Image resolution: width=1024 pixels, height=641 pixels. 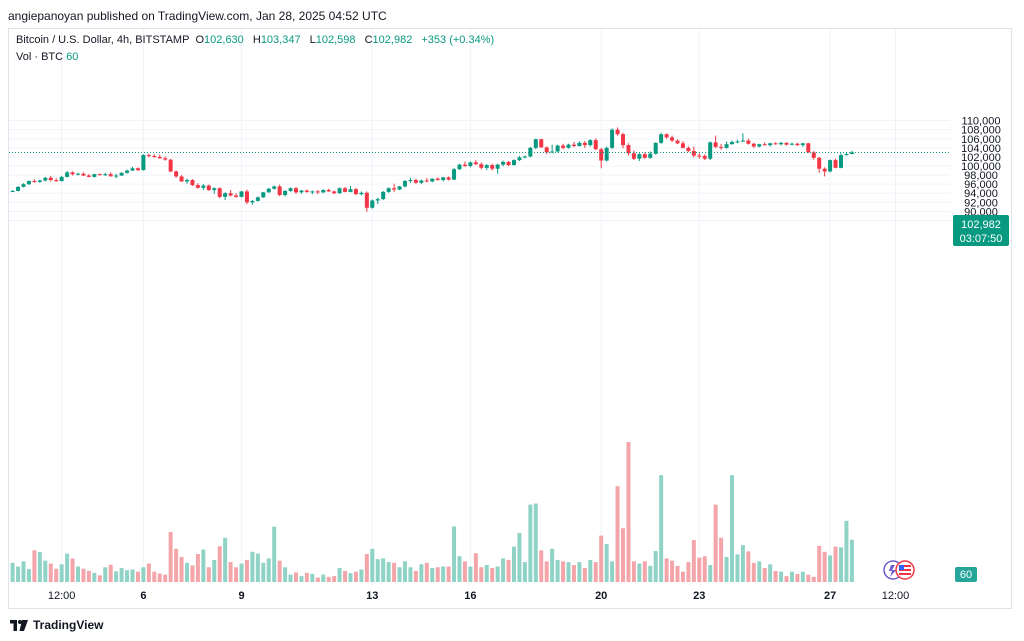 What do you see at coordinates (478, 596) in the screenshot?
I see `time-axis: 12:00 6 9 13 16 20 23 27 12:00` at bounding box center [478, 596].